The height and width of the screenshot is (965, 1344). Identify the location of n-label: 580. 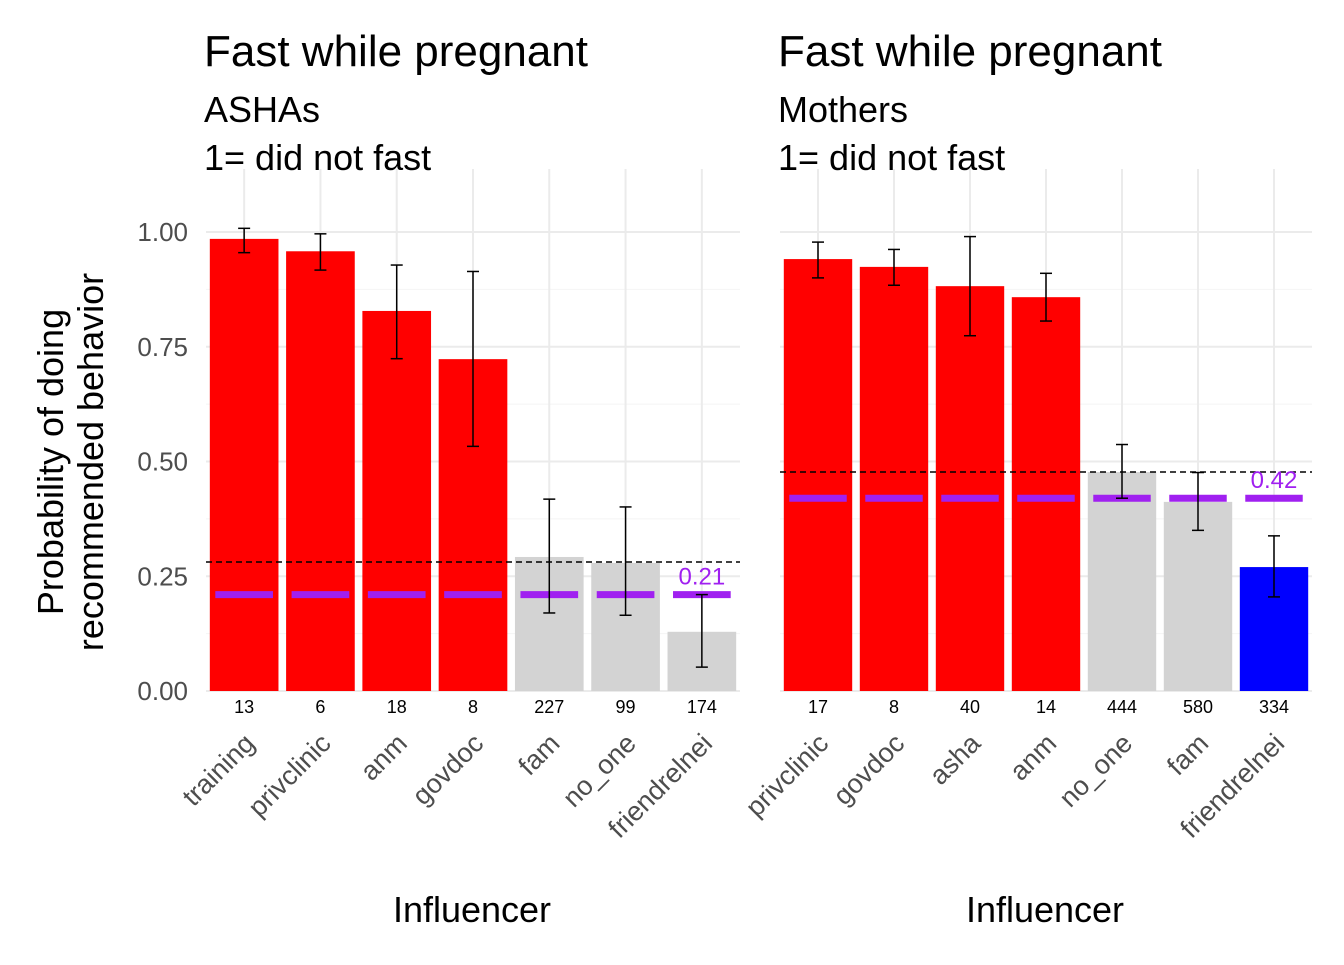
(1198, 707).